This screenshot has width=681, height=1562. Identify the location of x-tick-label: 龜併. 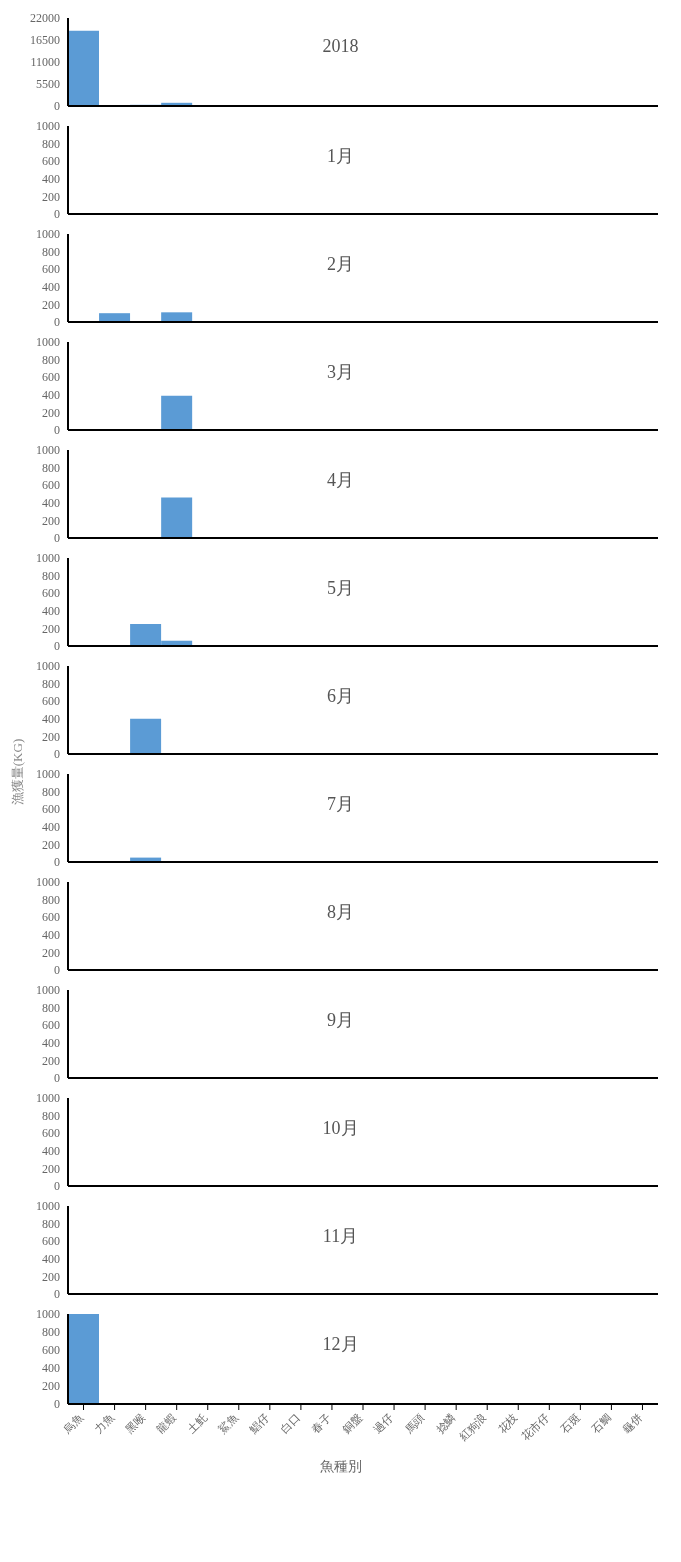
(631, 1422).